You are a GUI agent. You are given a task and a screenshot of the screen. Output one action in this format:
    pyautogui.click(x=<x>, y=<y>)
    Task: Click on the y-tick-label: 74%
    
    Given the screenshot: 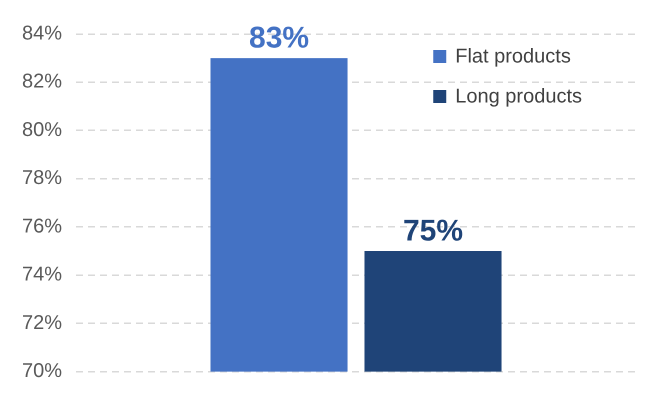 What is the action you would take?
    pyautogui.click(x=42, y=275)
    